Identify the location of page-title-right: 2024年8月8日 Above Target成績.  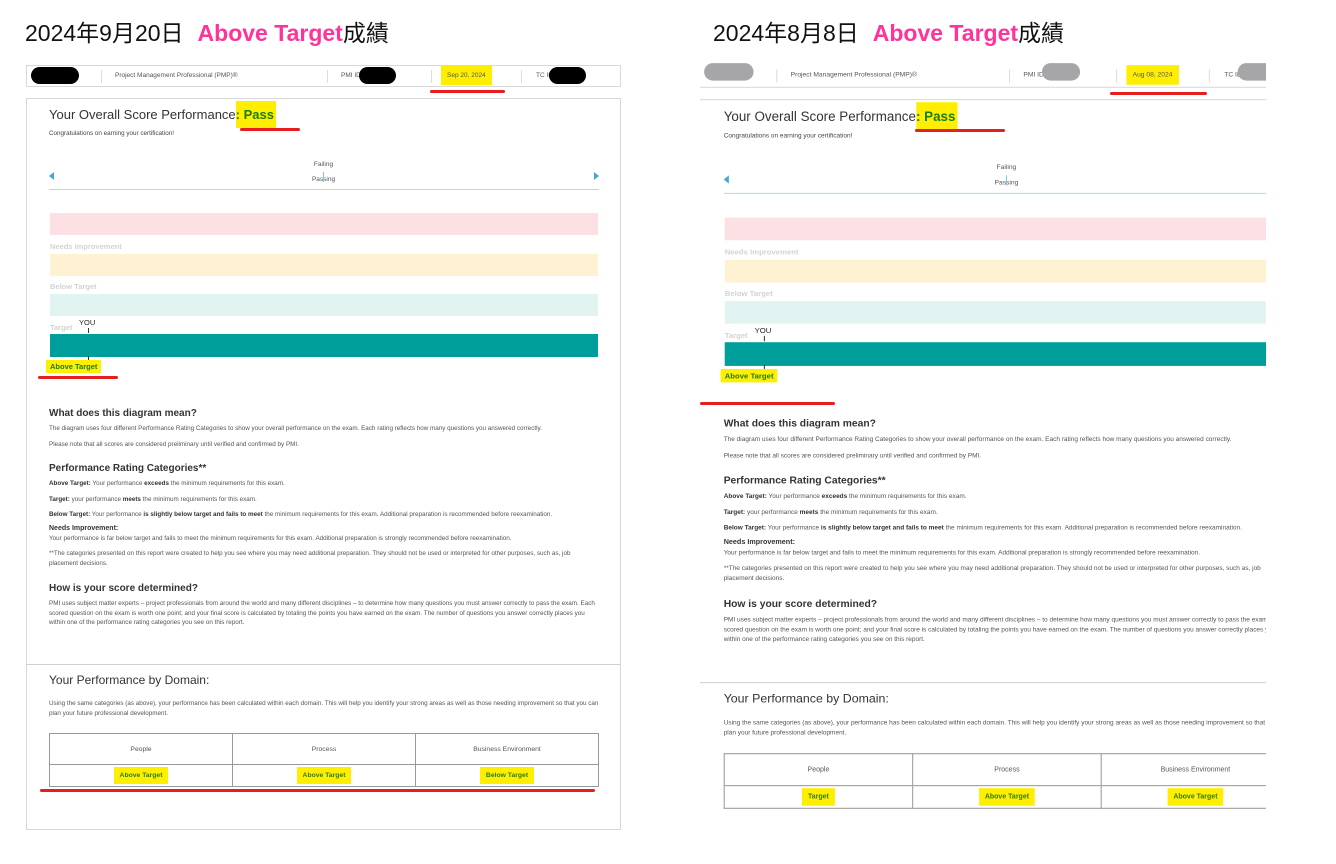
(888, 31).